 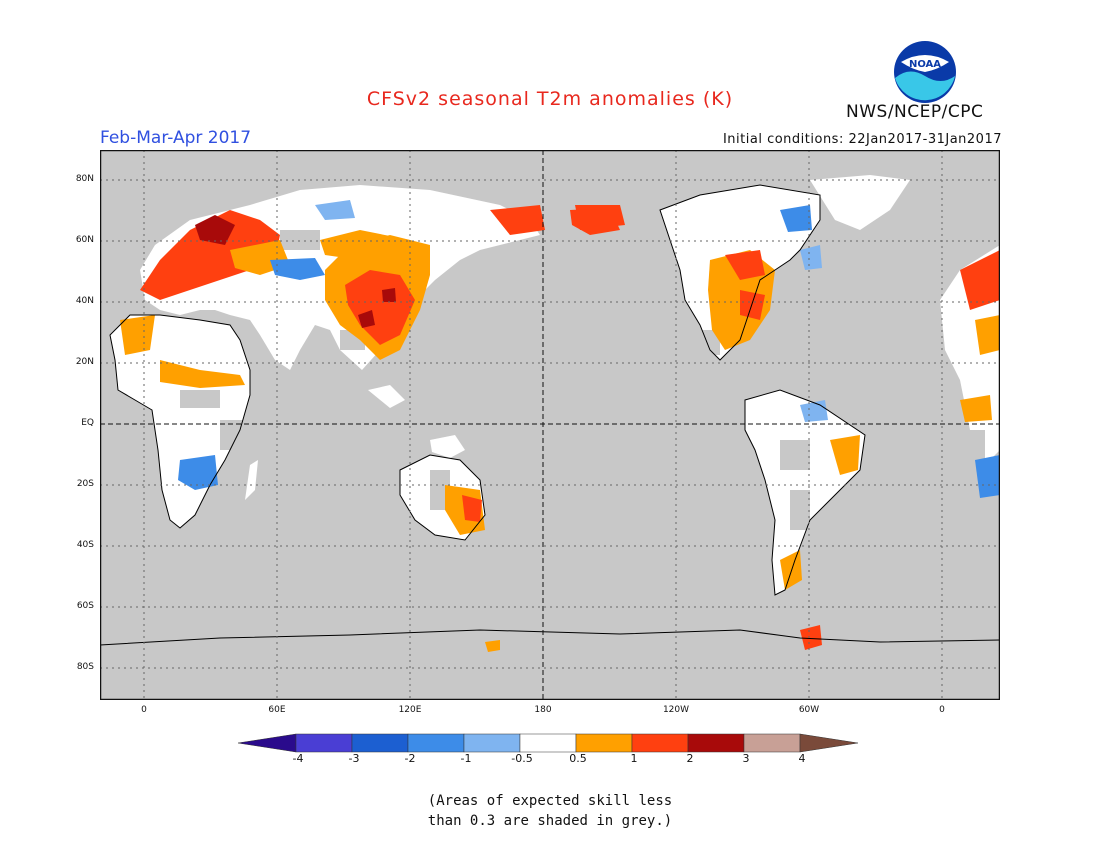 I want to click on colorbar-label: 4, so click(x=802, y=758).